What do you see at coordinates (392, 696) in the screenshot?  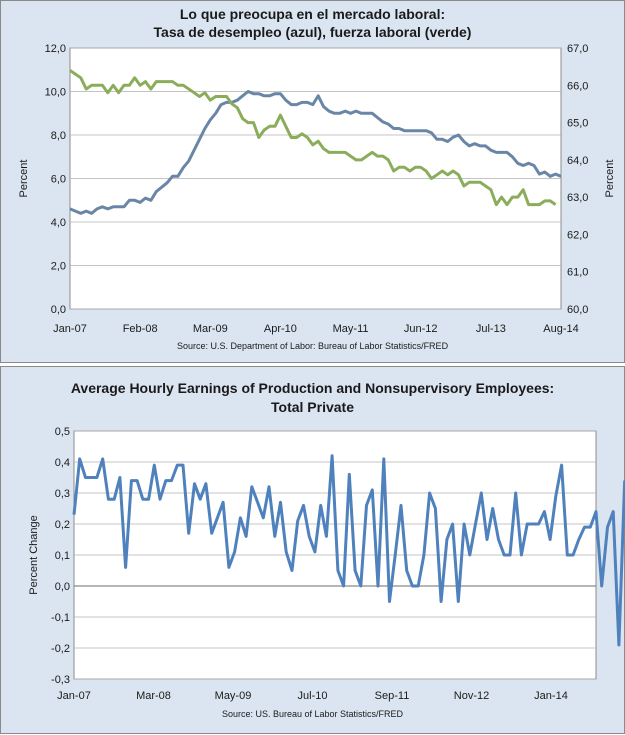 I see `x-tick-label: Sep-11` at bounding box center [392, 696].